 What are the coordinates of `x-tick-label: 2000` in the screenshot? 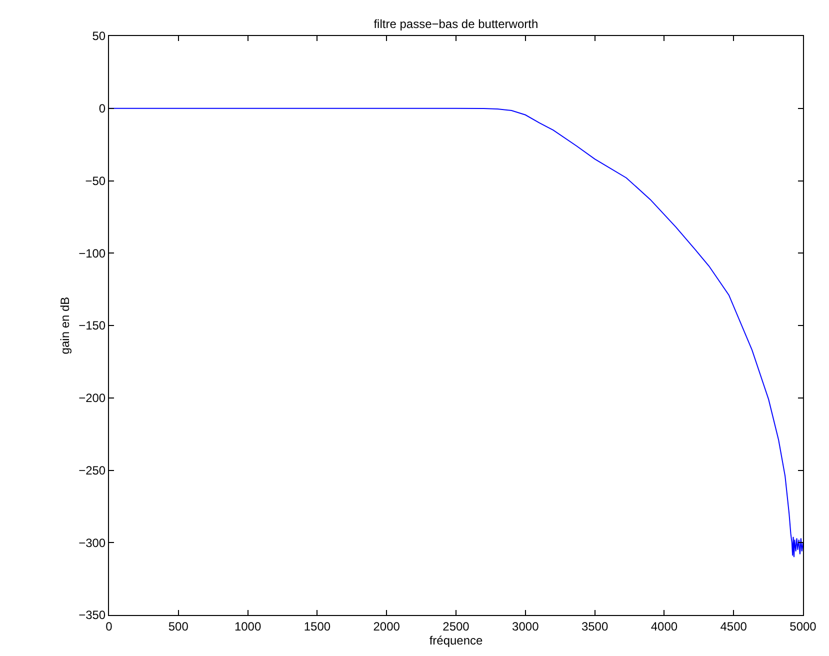 It's located at (386, 626).